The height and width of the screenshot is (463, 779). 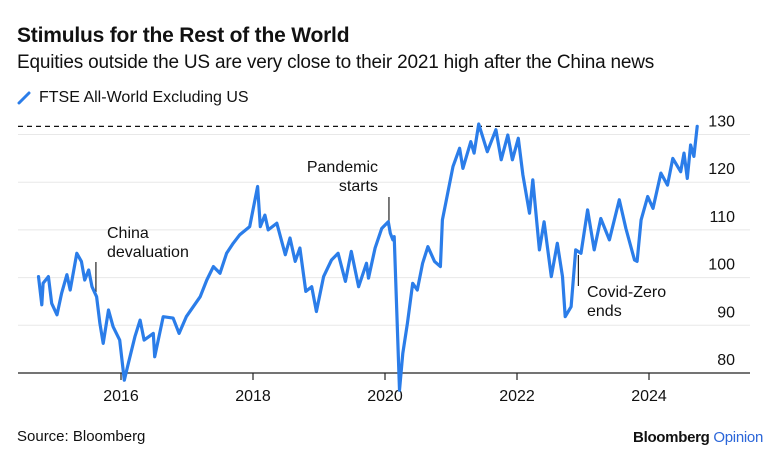 I want to click on legend-line-icon, so click(x=24, y=98).